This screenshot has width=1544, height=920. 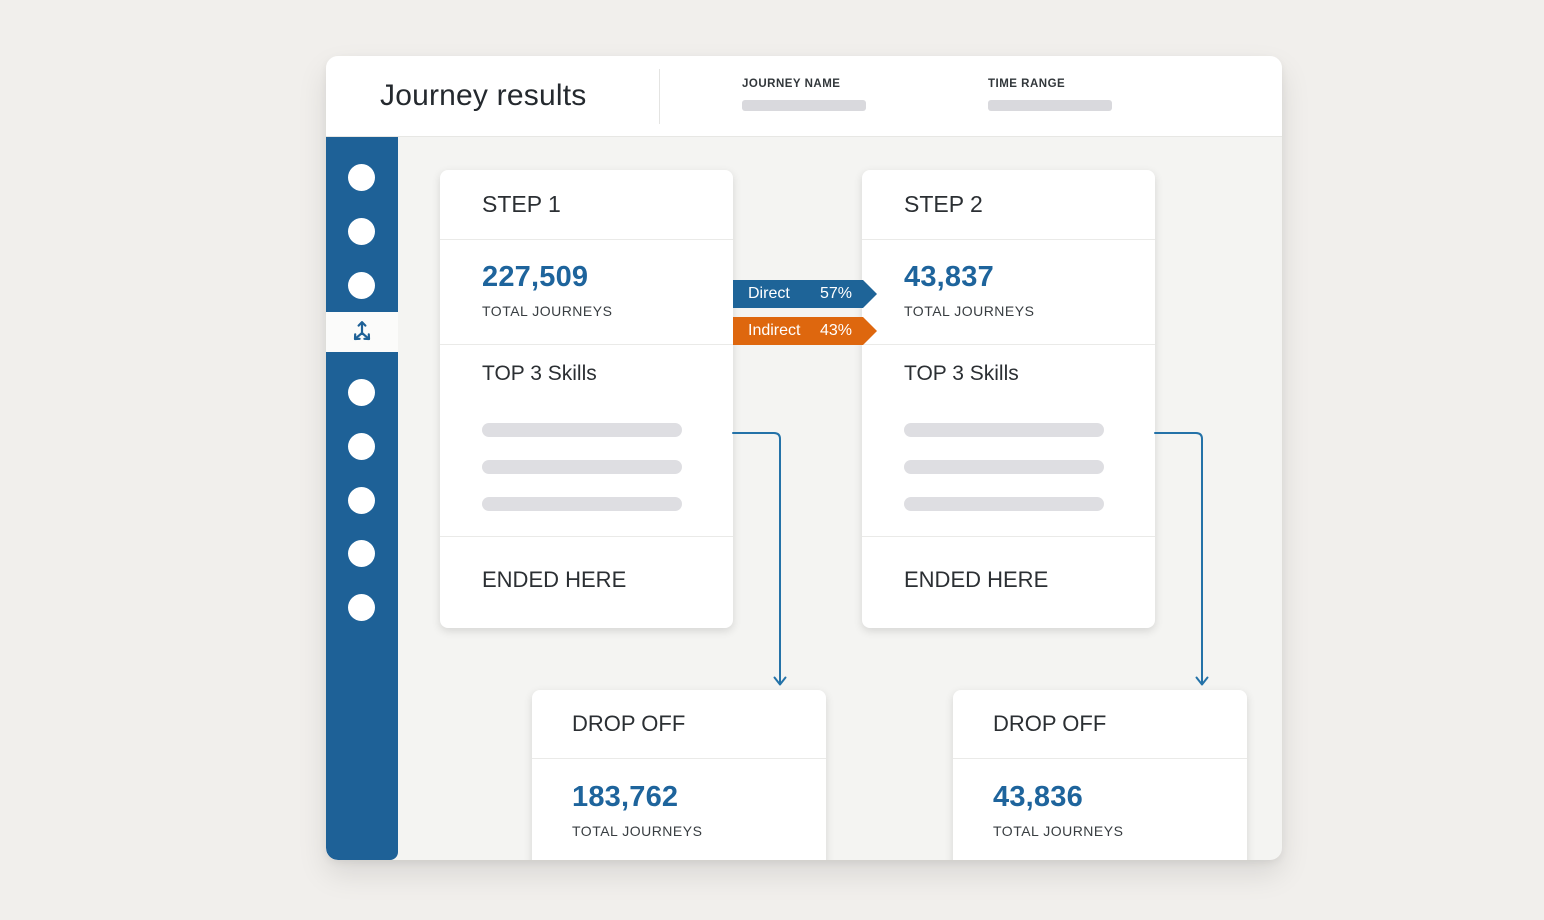 I want to click on indirect-percent: 43%, so click(x=835, y=330).